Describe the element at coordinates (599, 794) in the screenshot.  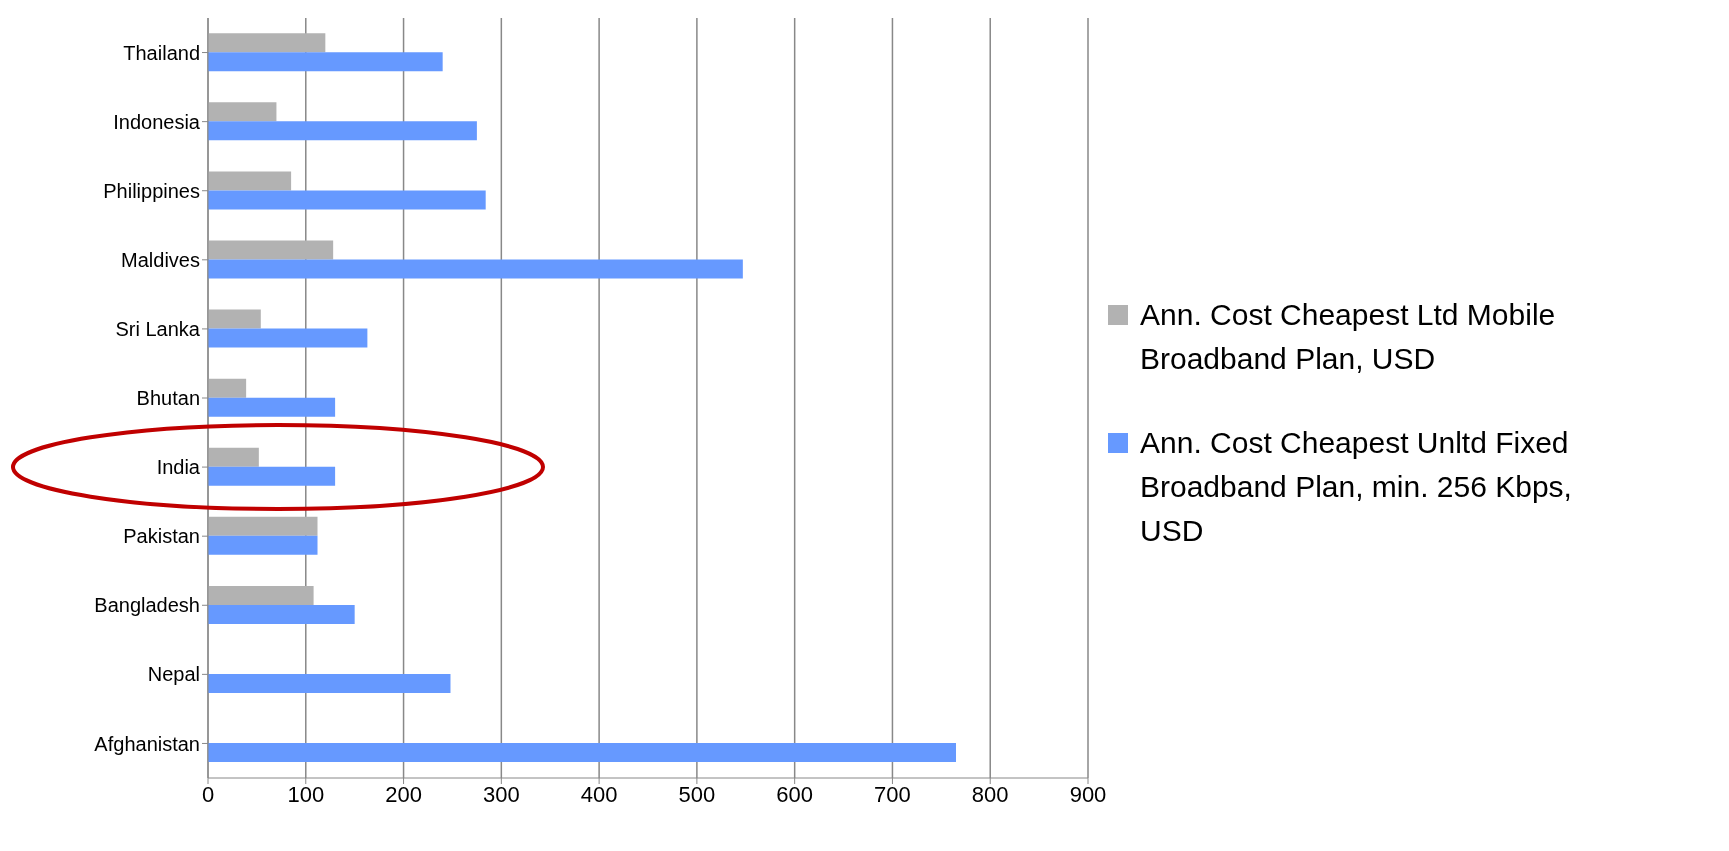
I see `x-tick-label: 400` at that location.